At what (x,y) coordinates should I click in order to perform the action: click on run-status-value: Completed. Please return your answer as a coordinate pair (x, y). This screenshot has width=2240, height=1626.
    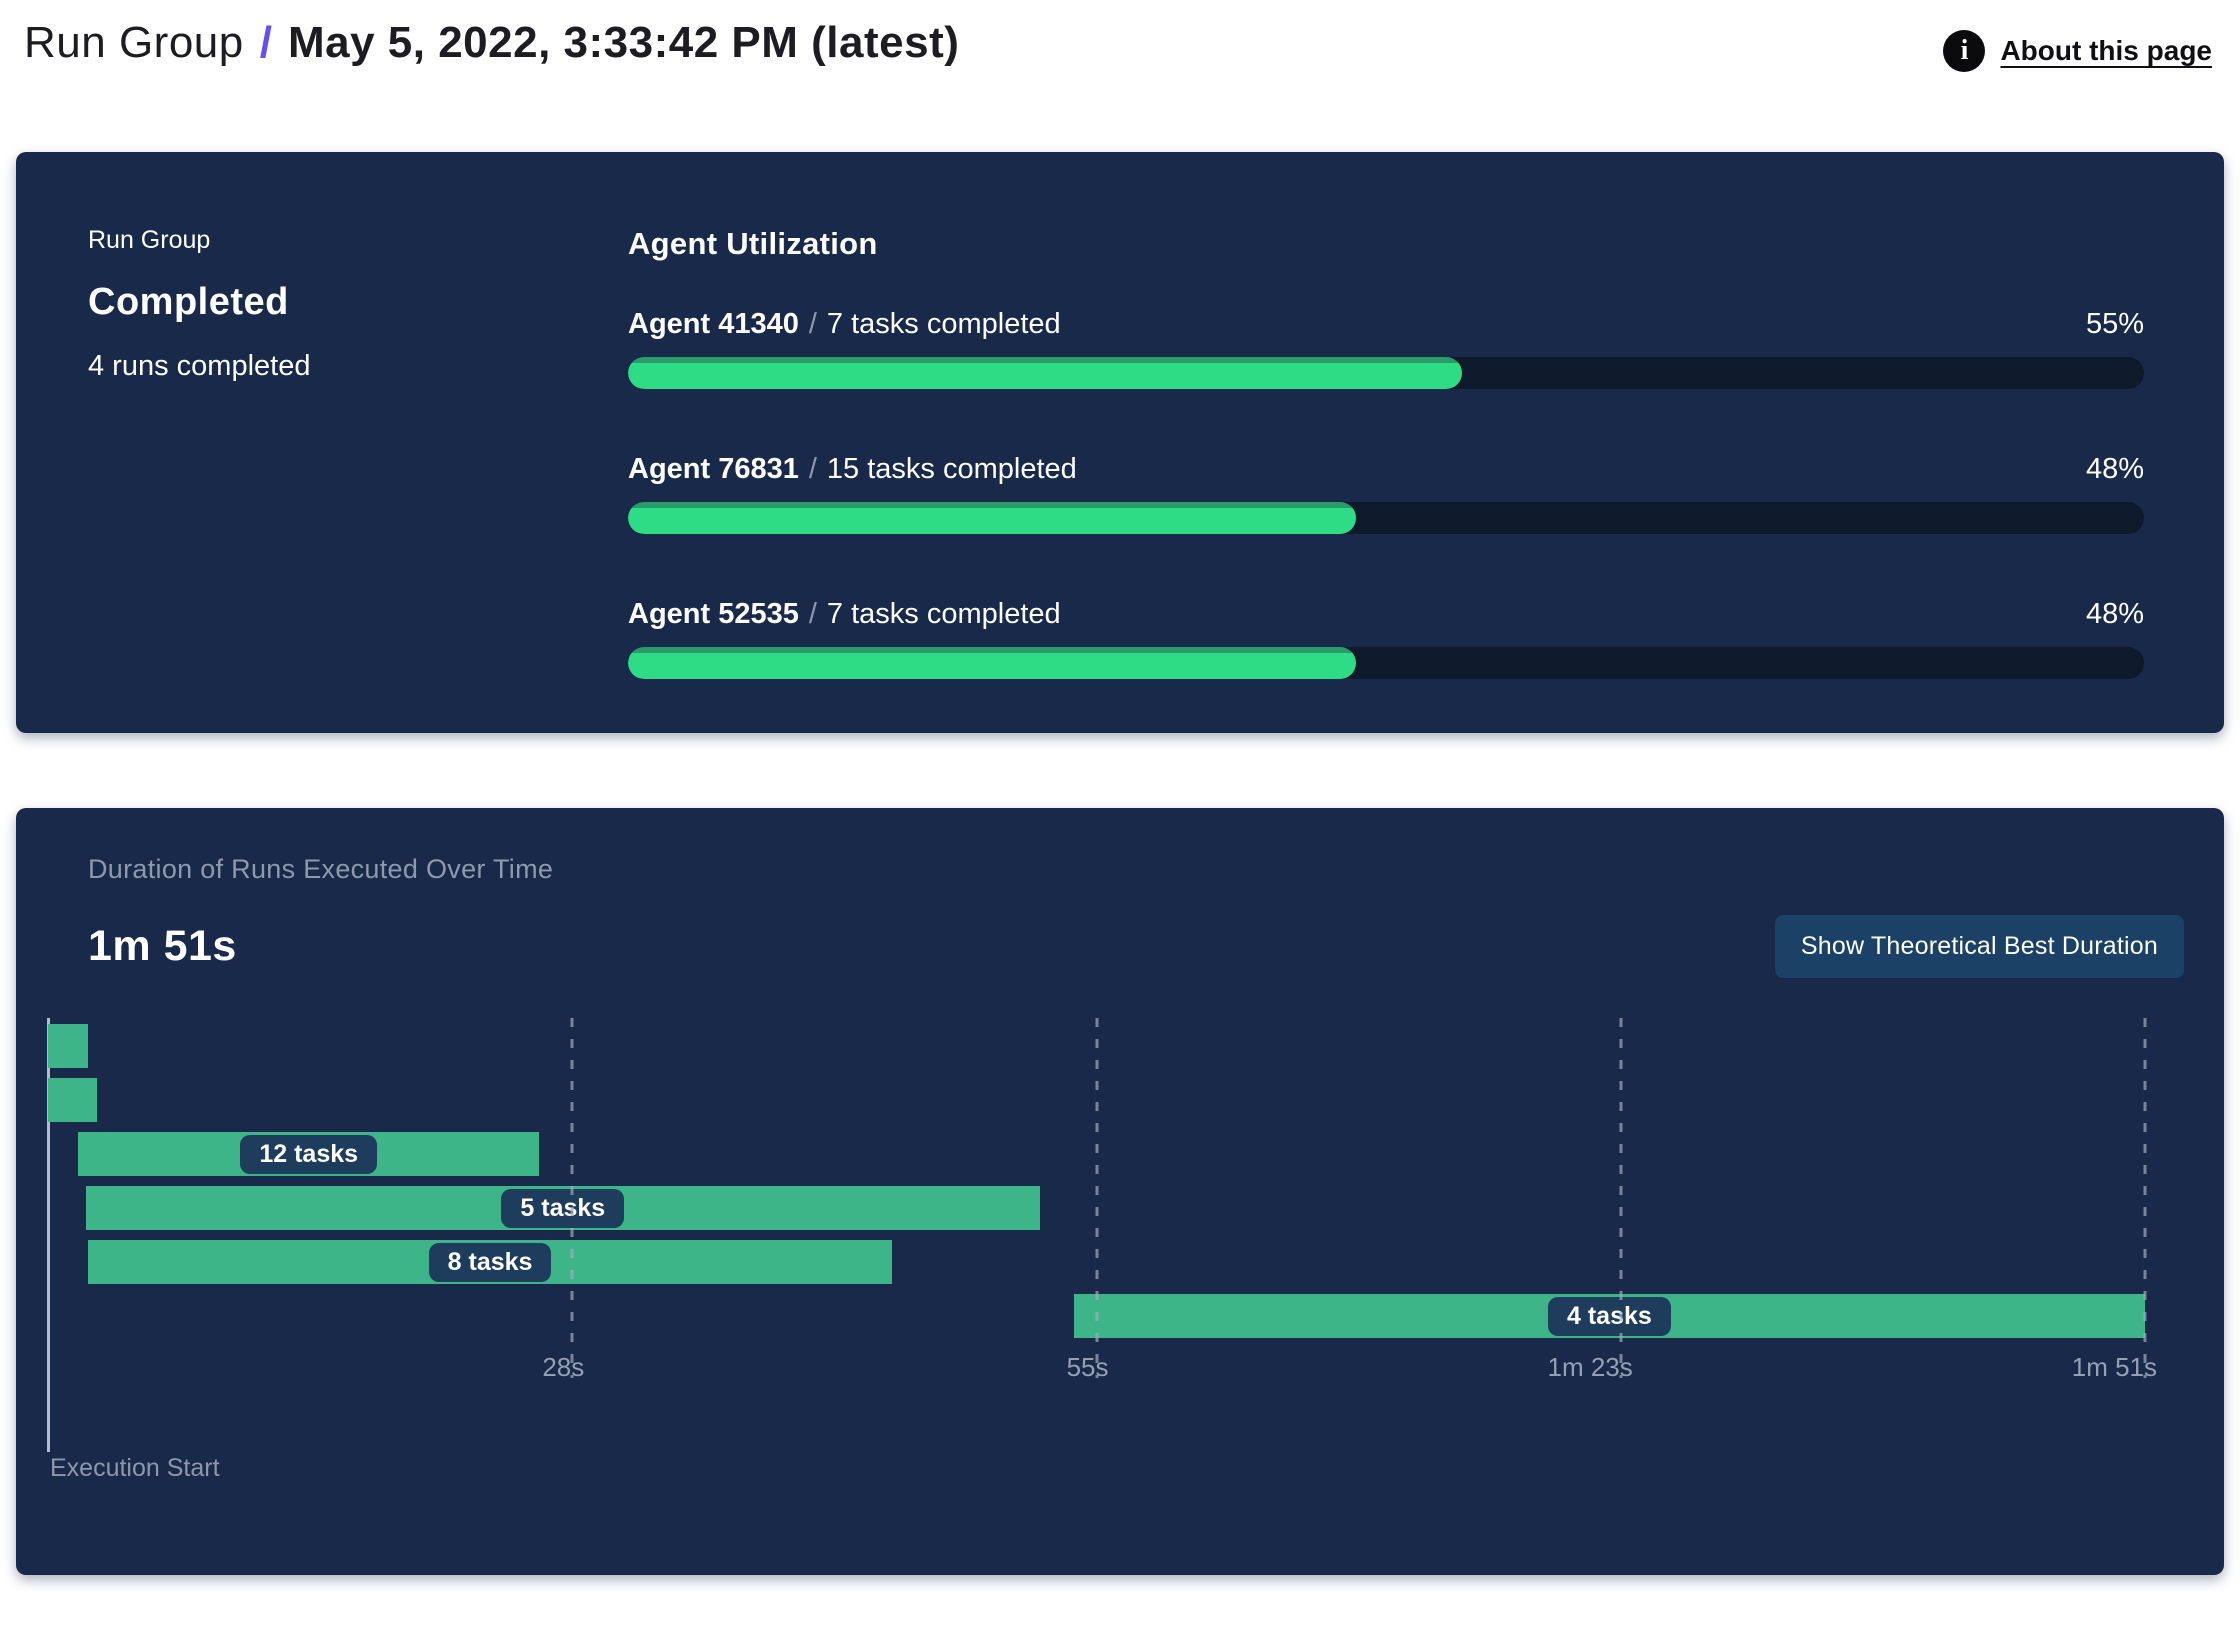
    Looking at the image, I should click on (188, 302).